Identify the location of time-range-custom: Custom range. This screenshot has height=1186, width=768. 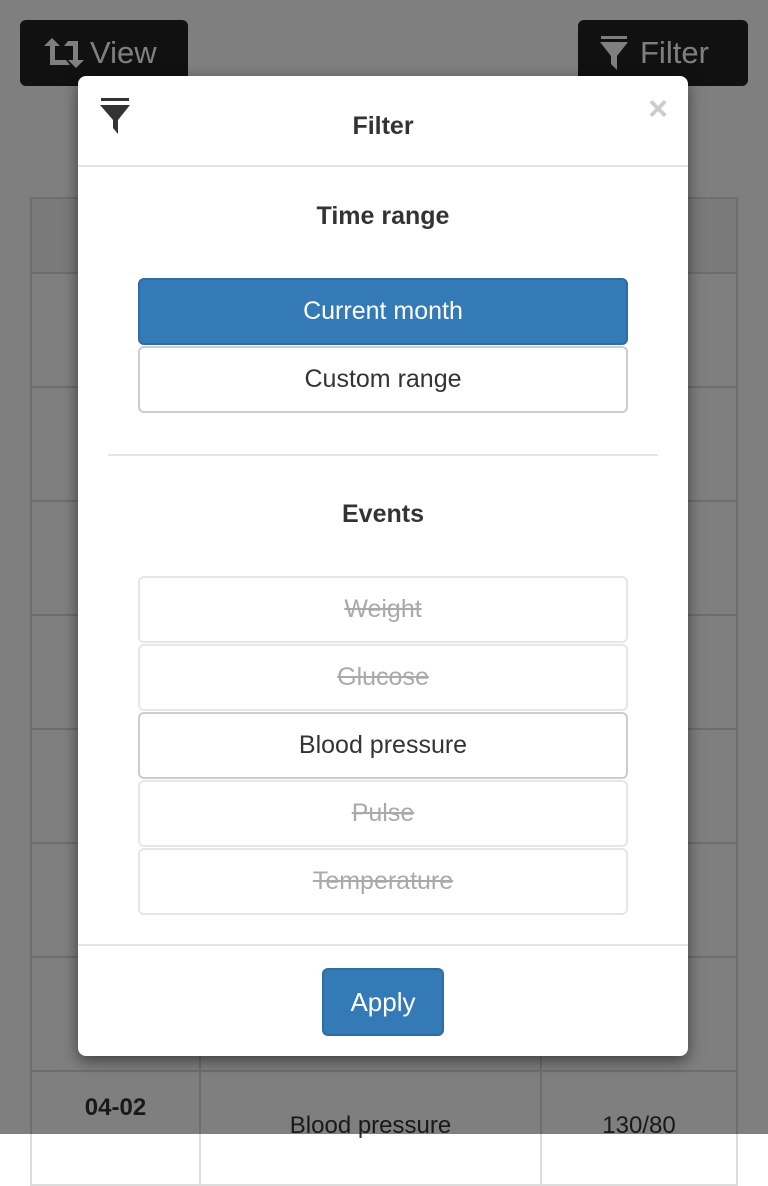
(383, 379).